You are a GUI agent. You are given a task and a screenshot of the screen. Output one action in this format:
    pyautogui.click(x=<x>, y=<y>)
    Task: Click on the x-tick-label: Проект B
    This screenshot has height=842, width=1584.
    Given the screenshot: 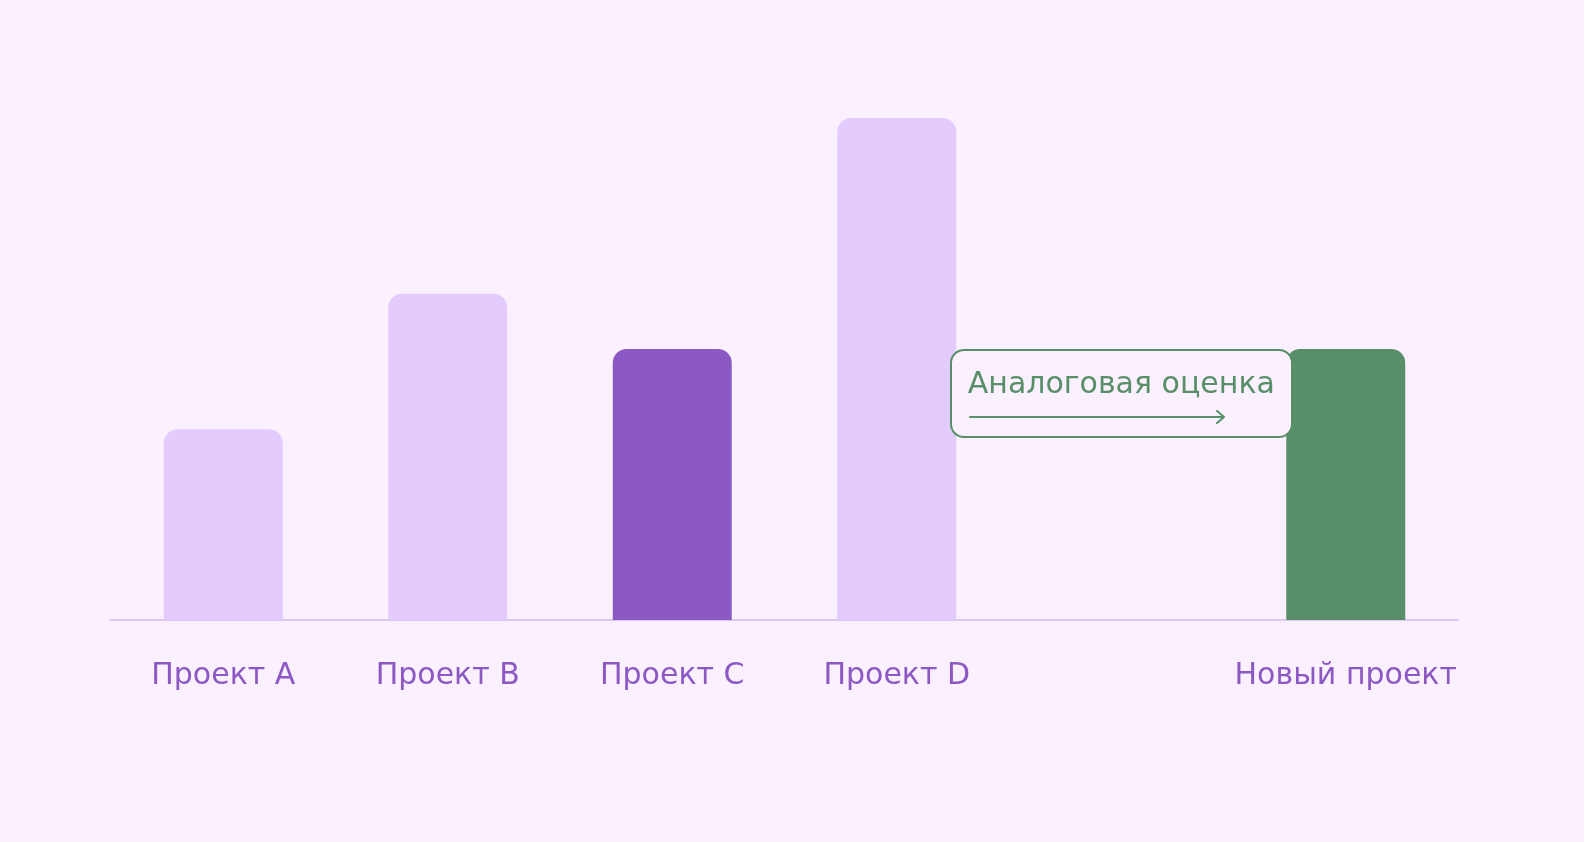 What is the action you would take?
    pyautogui.click(x=447, y=673)
    